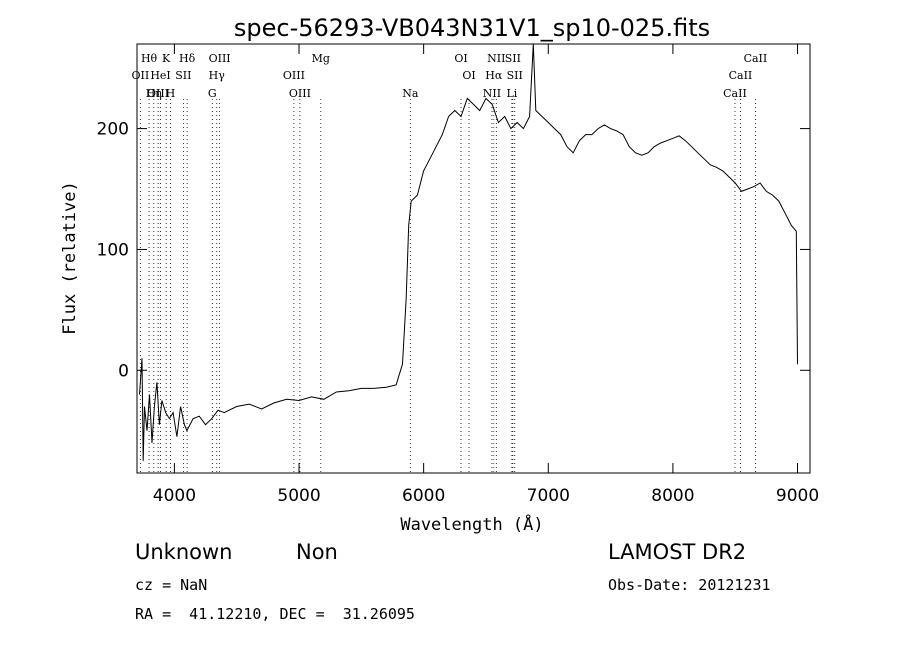  Describe the element at coordinates (423, 496) in the screenshot. I see `x-tick-label: 6000` at that location.